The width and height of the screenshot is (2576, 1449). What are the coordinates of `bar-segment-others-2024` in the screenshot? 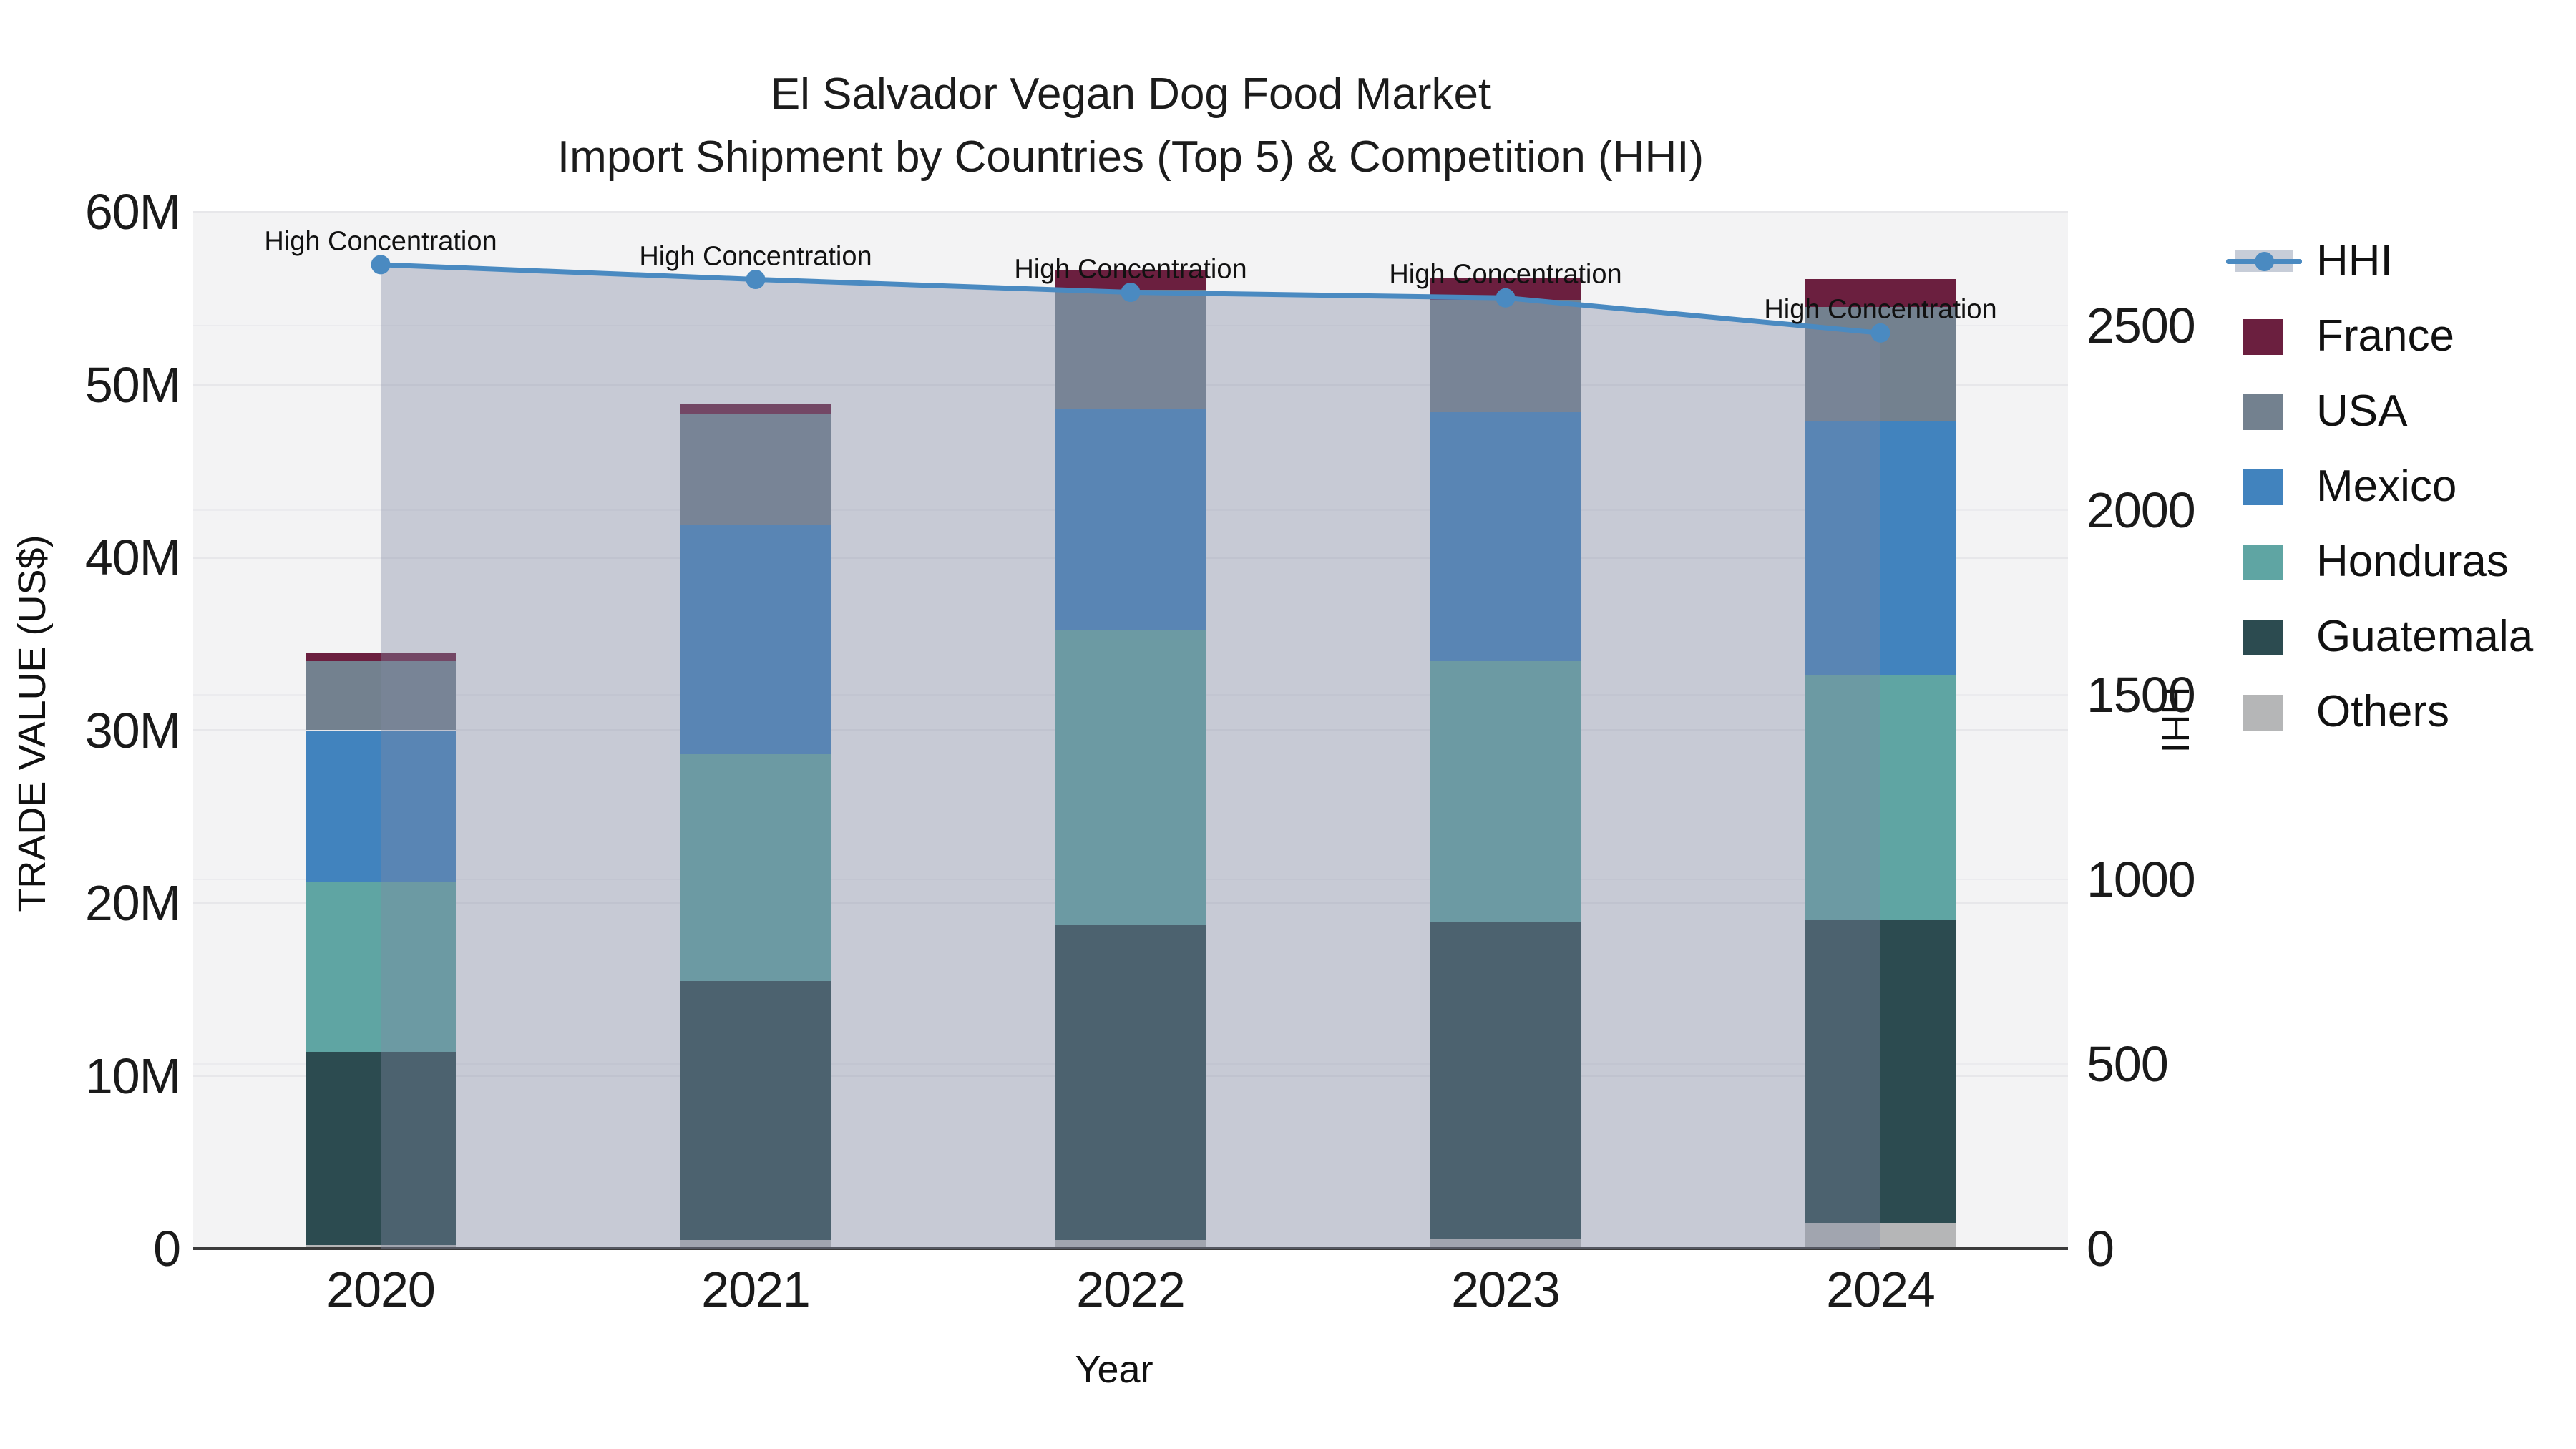 It's located at (1881, 1235).